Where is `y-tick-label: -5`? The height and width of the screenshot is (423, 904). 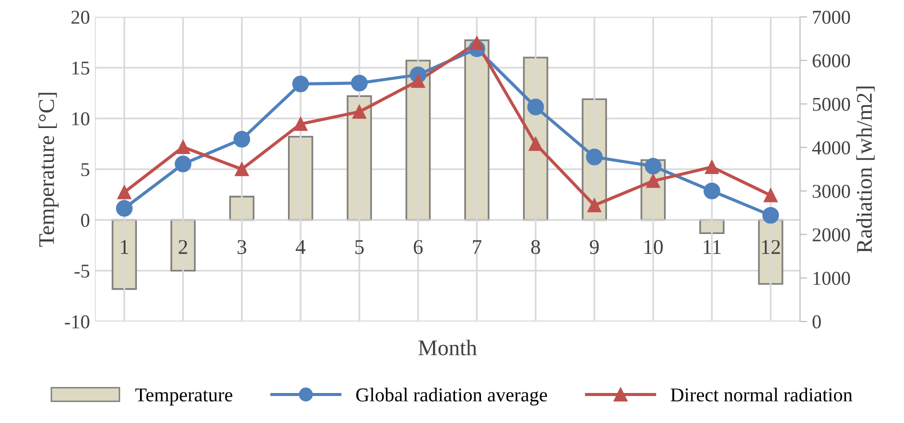
y-tick-label: -5 is located at coordinates (82, 271).